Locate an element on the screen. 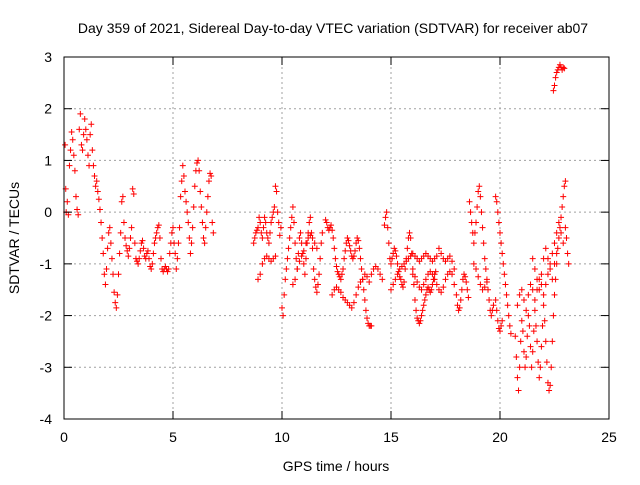  y-tick-label: 0 is located at coordinates (48, 212).